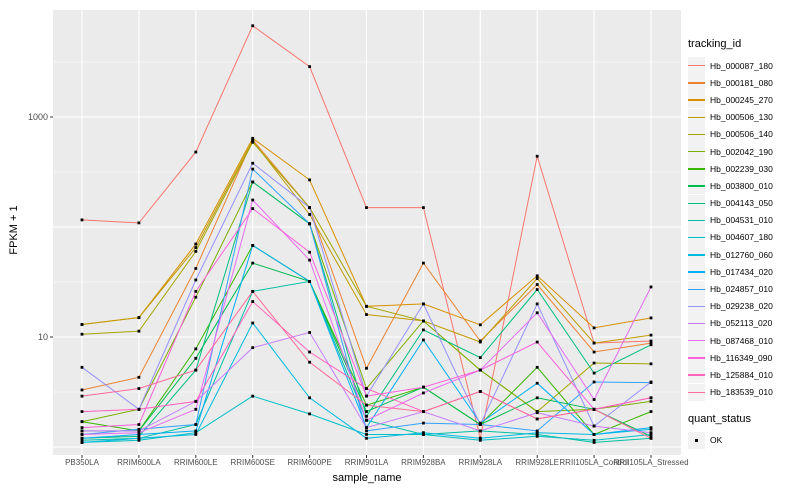 The width and height of the screenshot is (800, 500). I want to click on legend-quant-entries: OK, so click(744, 440).